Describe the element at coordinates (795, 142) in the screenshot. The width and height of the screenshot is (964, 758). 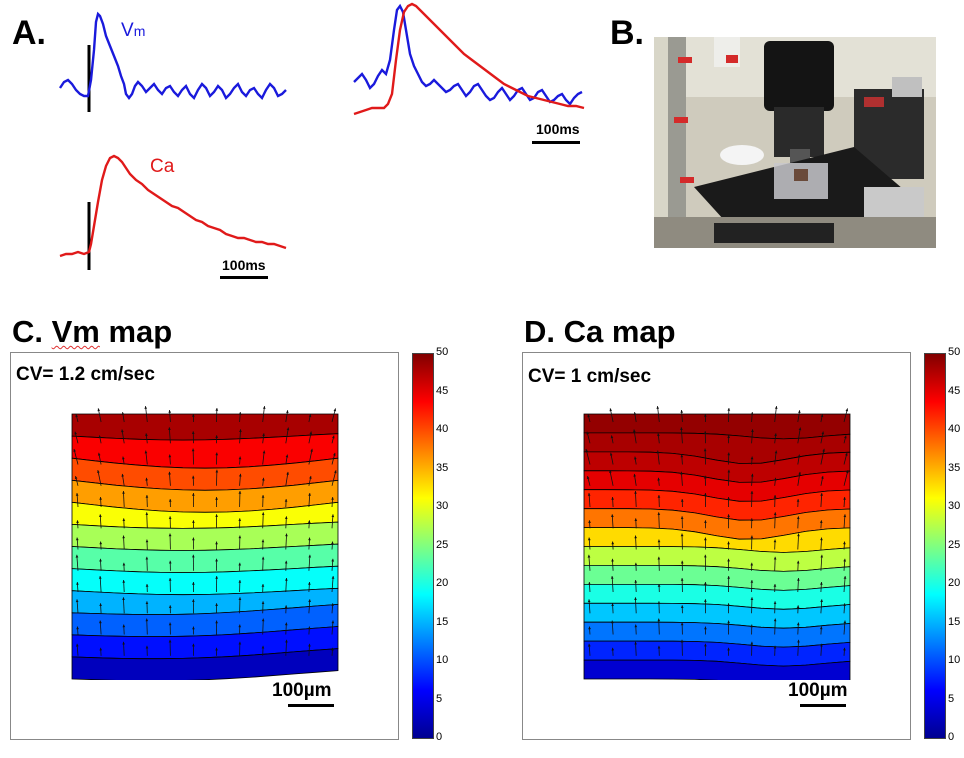
I see `setup-photo` at that location.